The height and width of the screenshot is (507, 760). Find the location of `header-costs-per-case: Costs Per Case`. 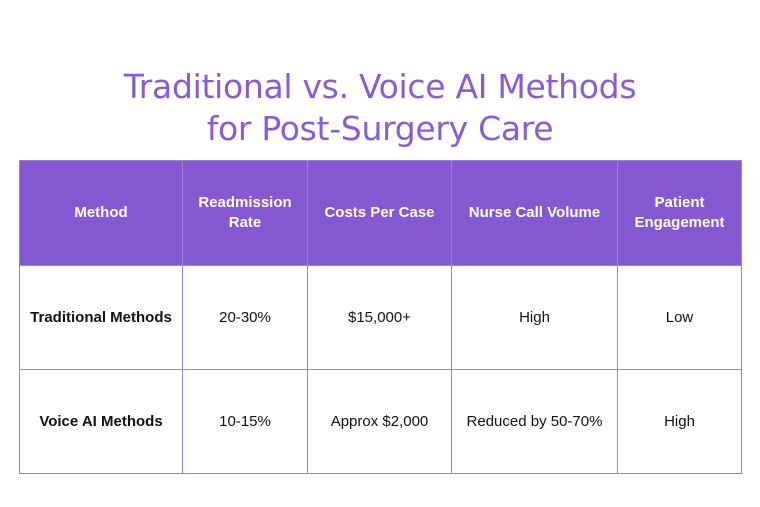

header-costs-per-case: Costs Per Case is located at coordinates (379, 213).